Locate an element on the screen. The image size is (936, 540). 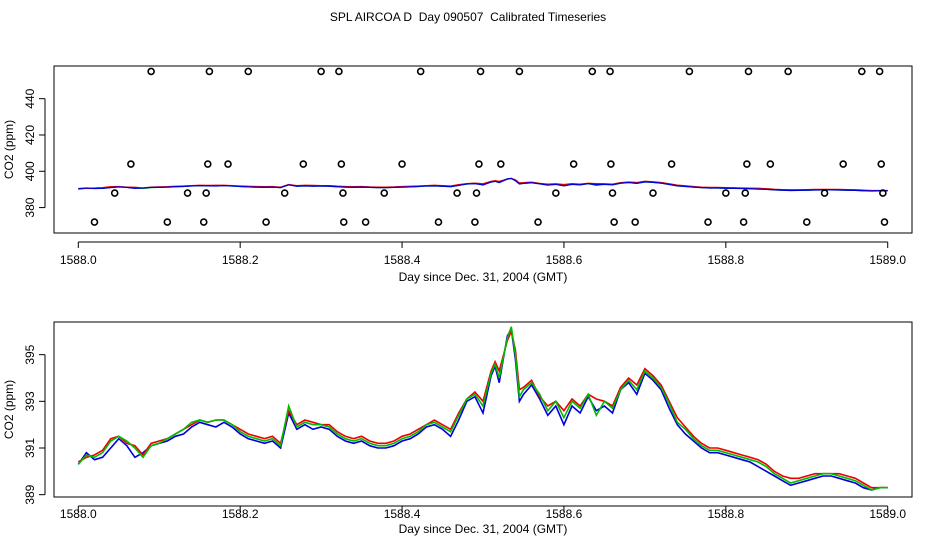
y-tick-label: 393 is located at coordinates (30, 401).